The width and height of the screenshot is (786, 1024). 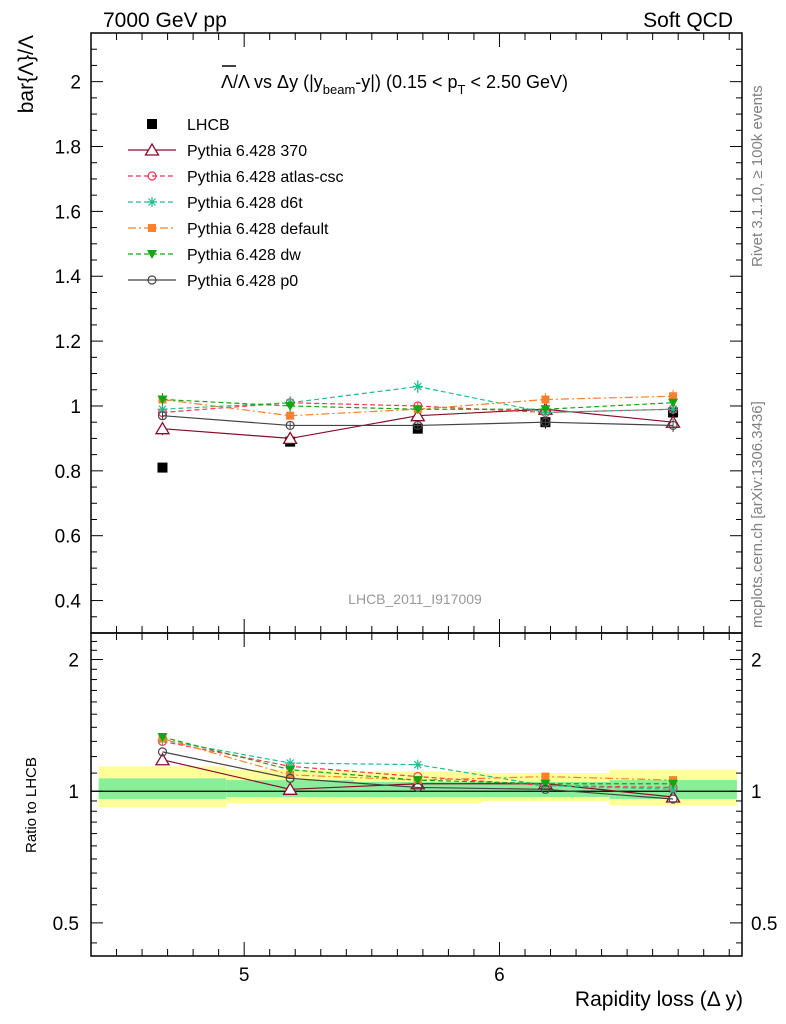 I want to click on header-right: Soft QCD, so click(x=688, y=20).